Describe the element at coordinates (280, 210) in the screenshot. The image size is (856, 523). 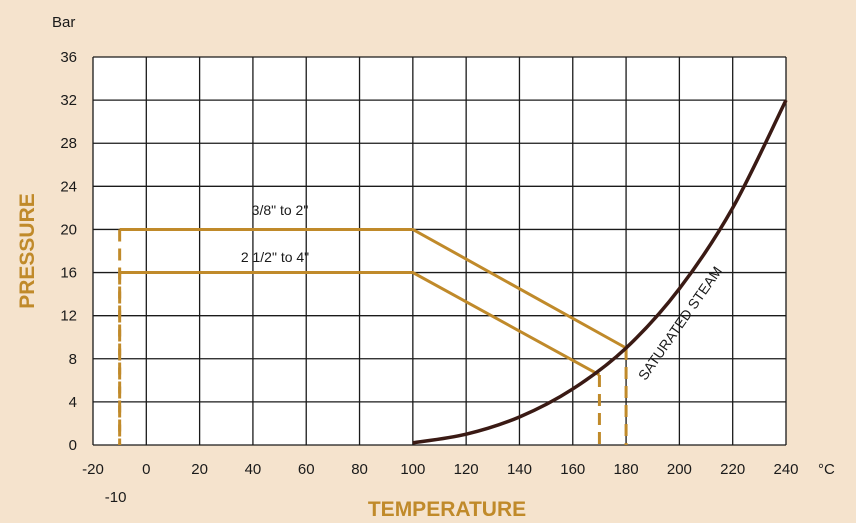
I see `series-label-rating-1: 3/8" to 2"` at that location.